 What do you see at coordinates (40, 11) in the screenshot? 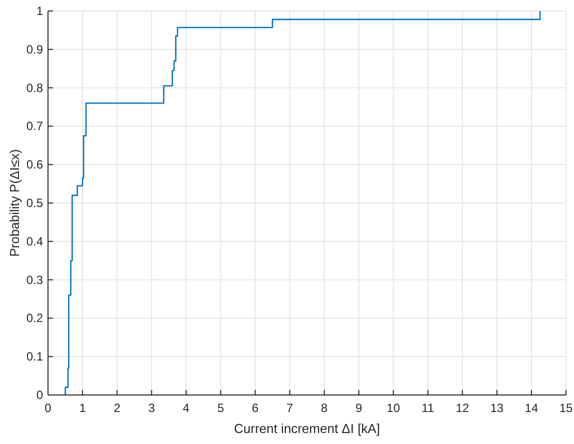
I see `y-tick-label: 1` at bounding box center [40, 11].